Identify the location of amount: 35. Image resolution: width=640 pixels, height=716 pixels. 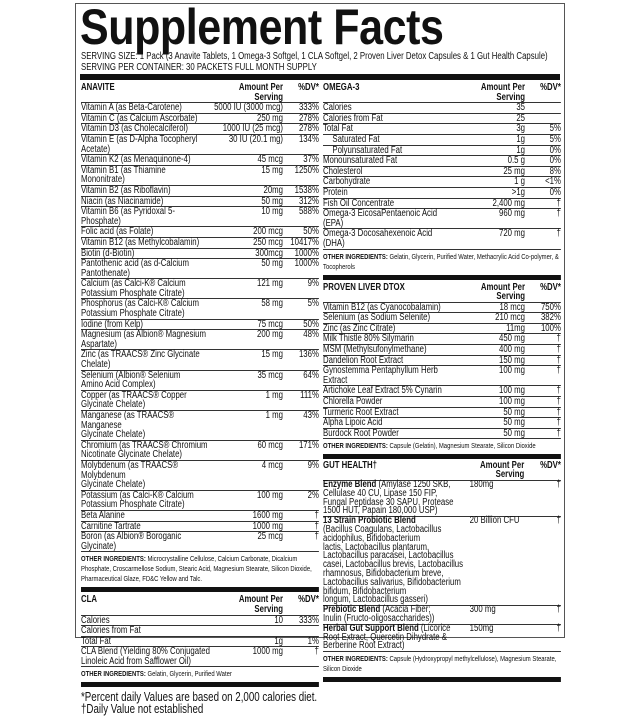
(521, 108).